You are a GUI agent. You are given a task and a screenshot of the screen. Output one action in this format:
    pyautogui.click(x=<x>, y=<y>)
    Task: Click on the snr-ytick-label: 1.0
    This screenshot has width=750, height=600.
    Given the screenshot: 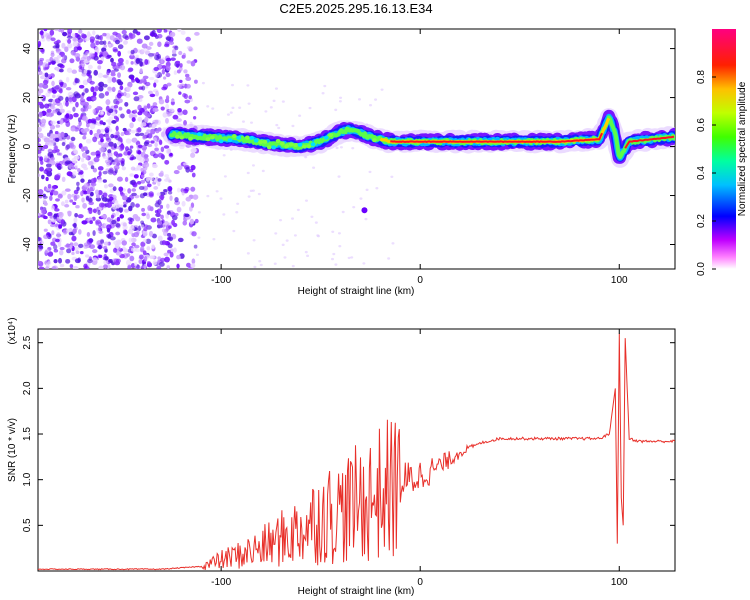 What is the action you would take?
    pyautogui.click(x=27, y=479)
    